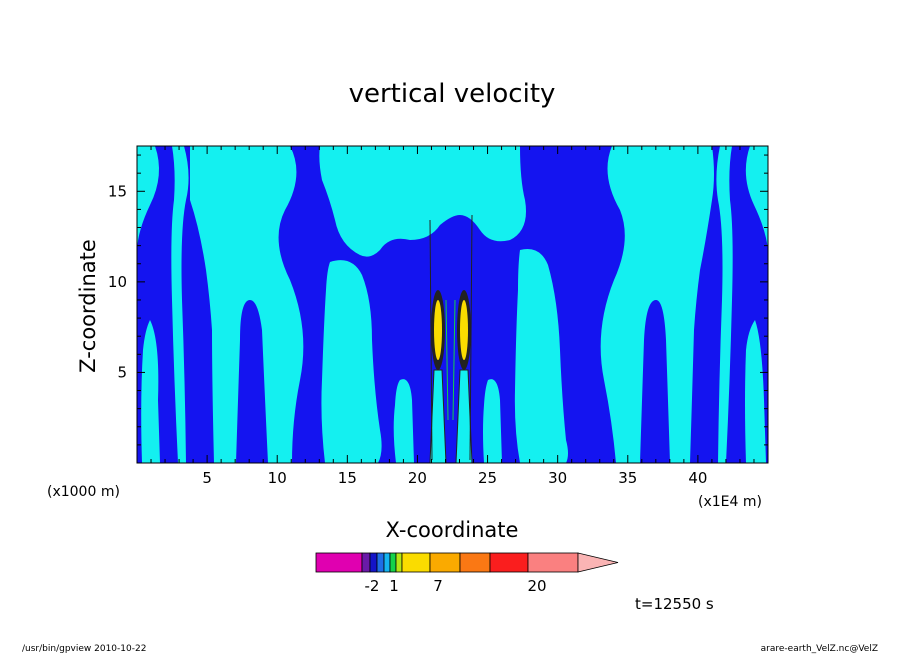 The image size is (904, 654). Describe the element at coordinates (277, 478) in the screenshot. I see `x-tick-label: 10` at that location.